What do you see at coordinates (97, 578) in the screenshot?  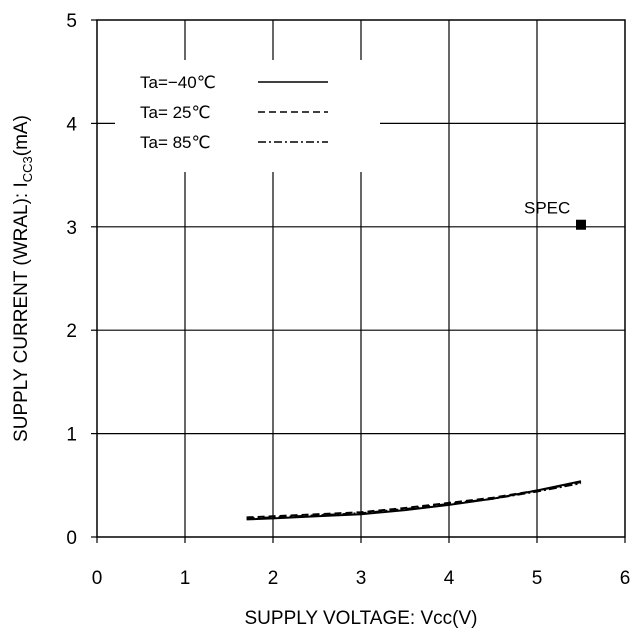 I see `x-tick-label: 0` at bounding box center [97, 578].